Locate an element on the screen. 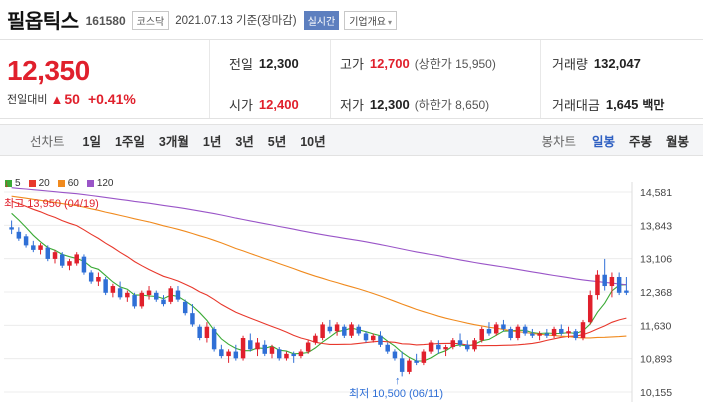 This screenshot has width=703, height=405. current-price-panel: 12,350 전일대비 ▲ 50 +0.41% is located at coordinates (105, 79).